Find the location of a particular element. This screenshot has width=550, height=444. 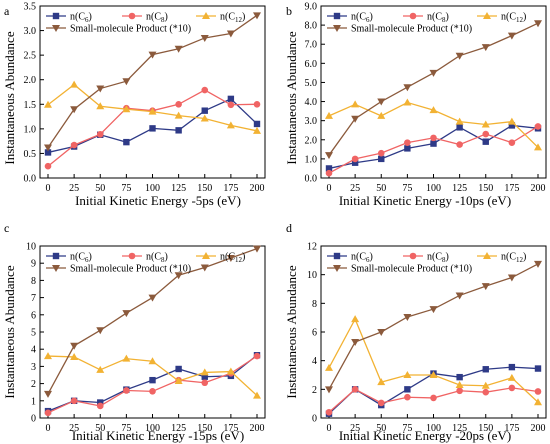

series-c8 is located at coordinates (152, 384).